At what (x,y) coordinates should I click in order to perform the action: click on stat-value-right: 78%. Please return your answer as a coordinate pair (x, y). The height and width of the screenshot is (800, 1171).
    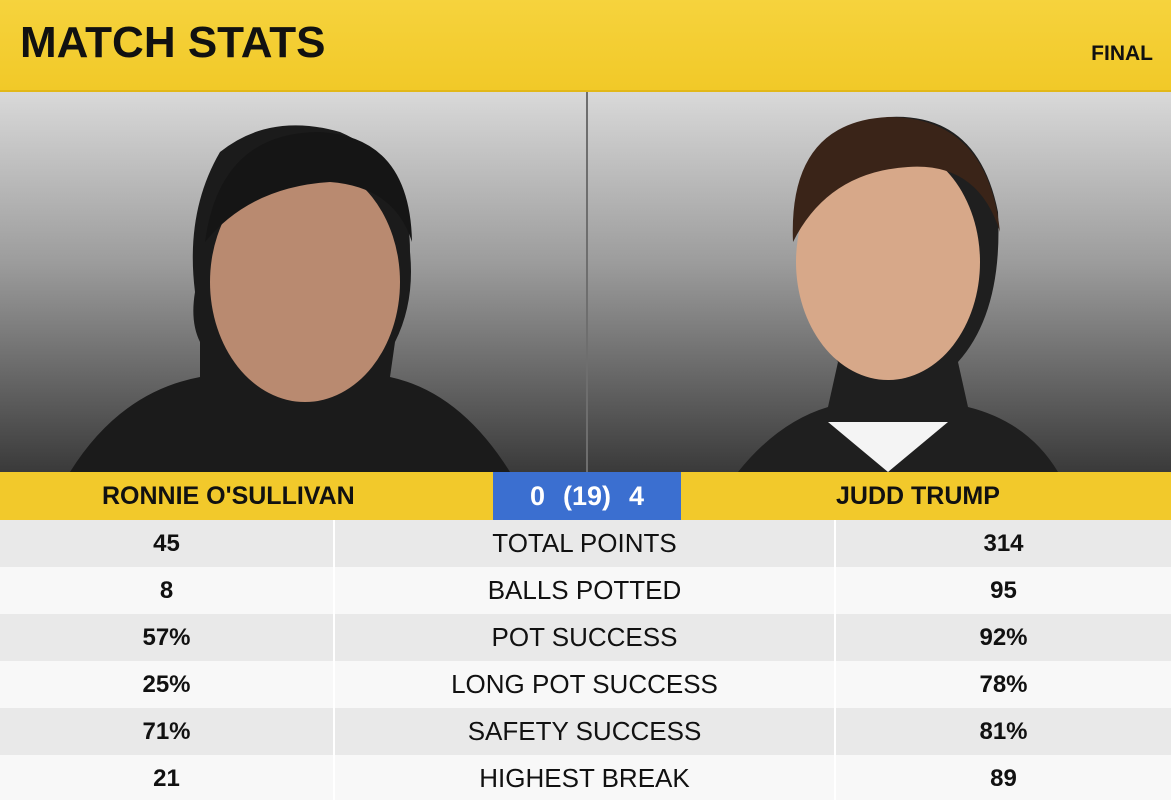
    Looking at the image, I should click on (1003, 684).